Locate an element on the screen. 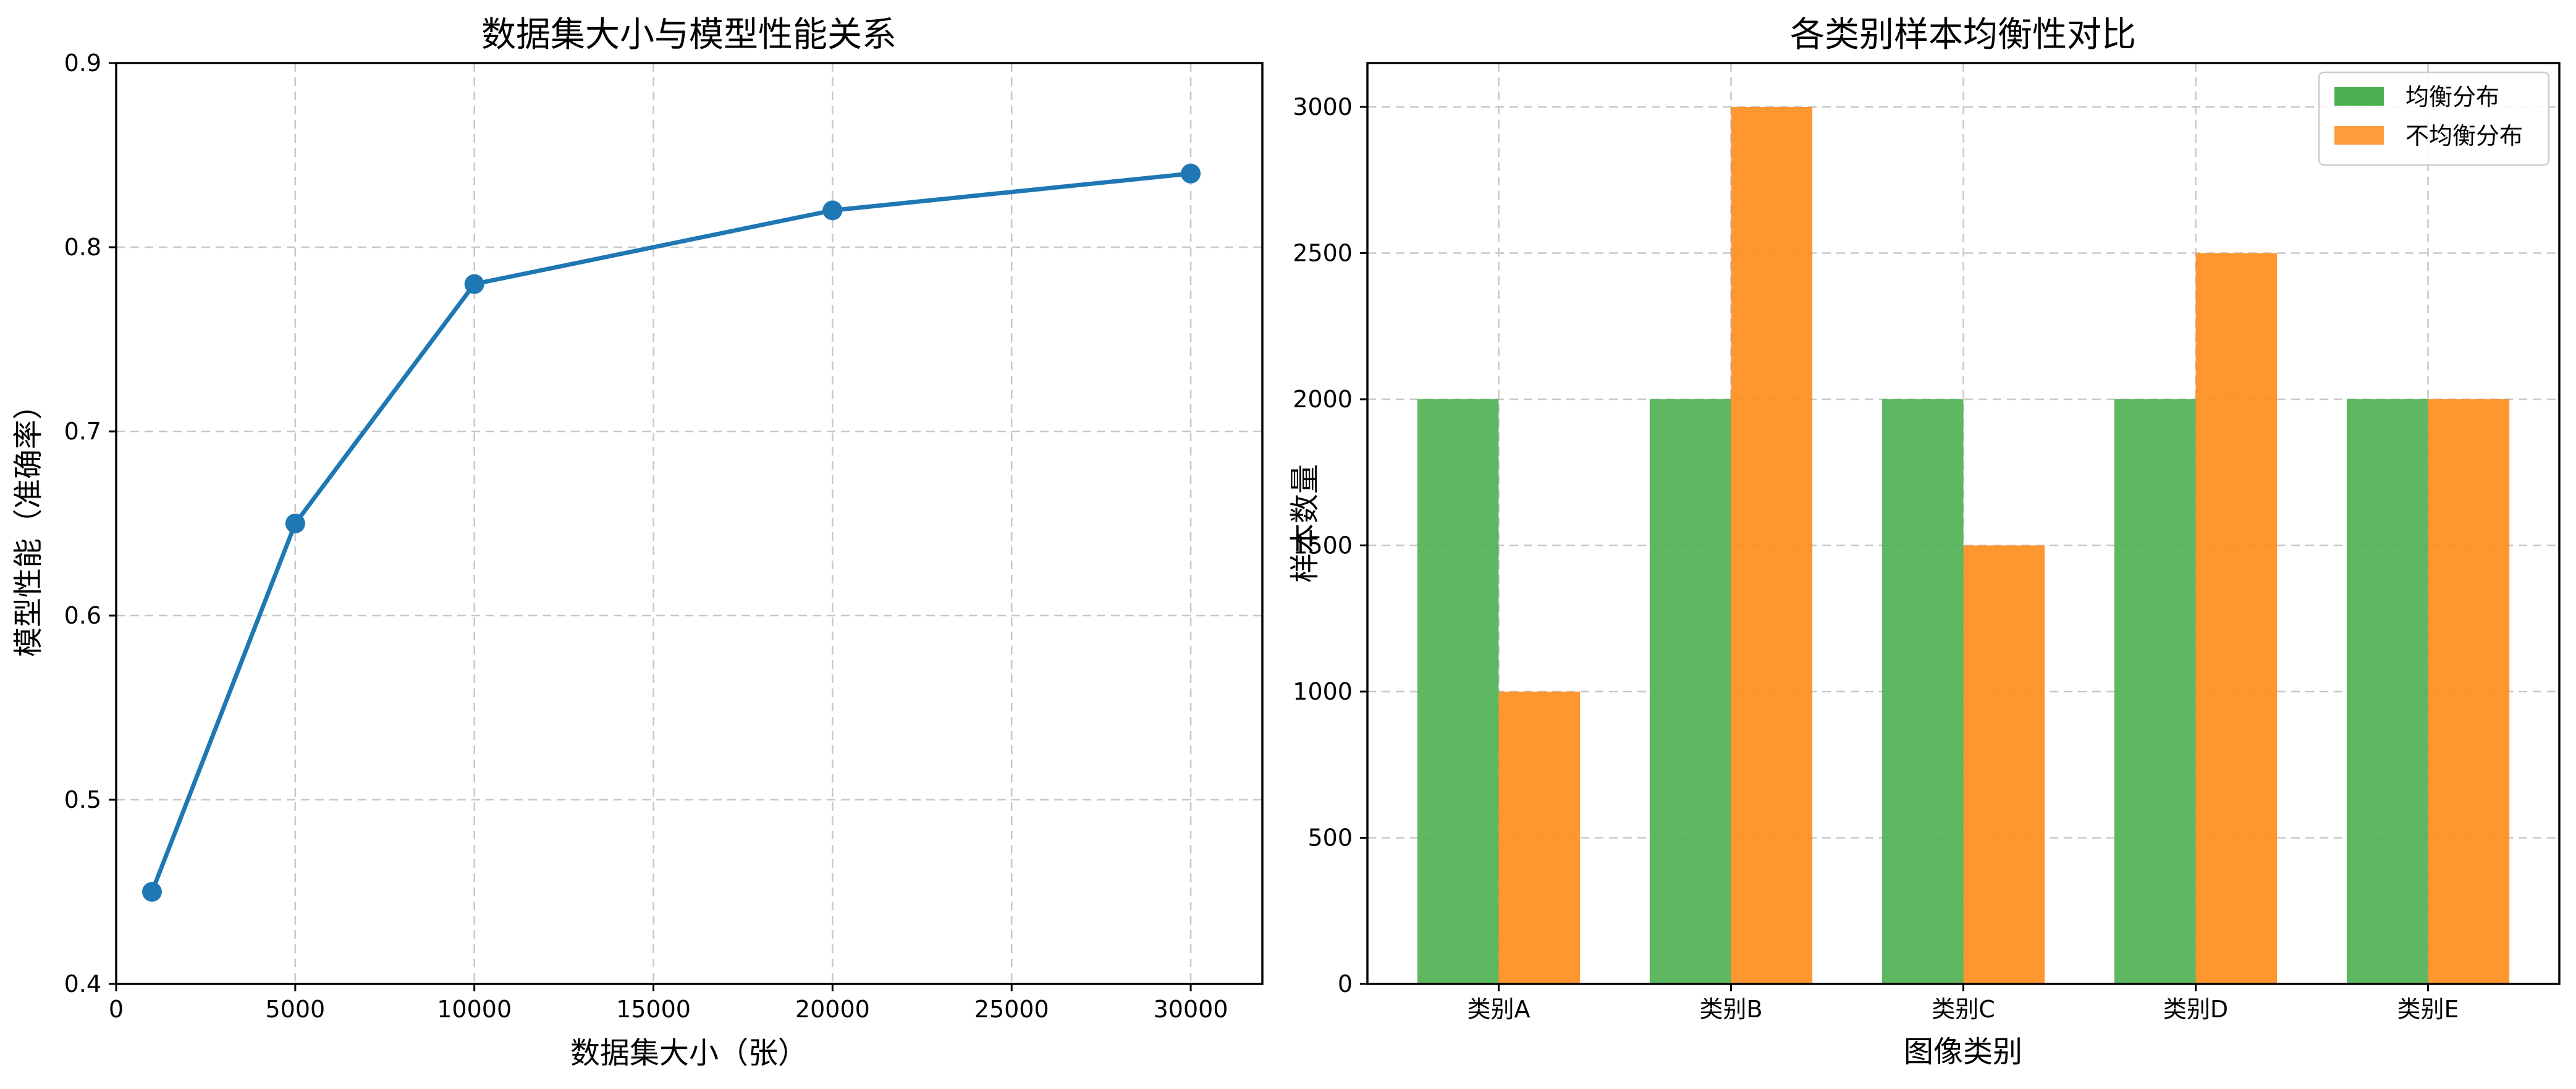  y-tick-label: 1000 is located at coordinates (1323, 691).